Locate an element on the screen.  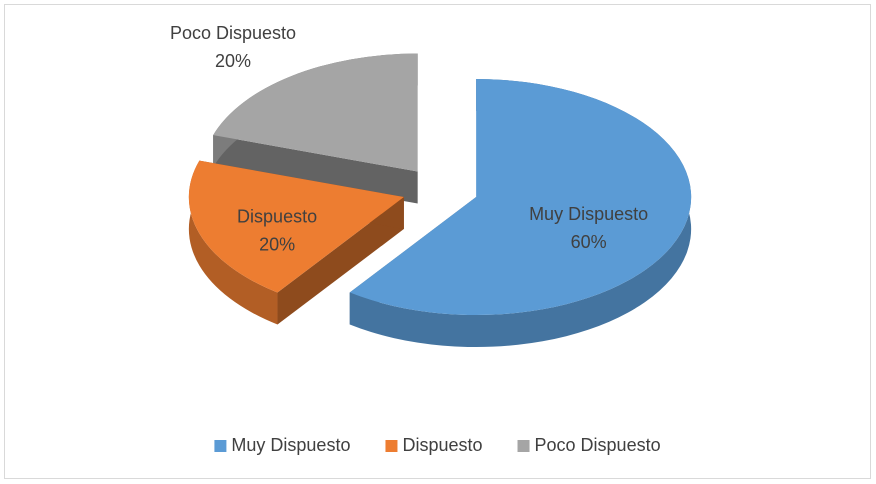
legend-label: Poco Dispuesto is located at coordinates (598, 445).